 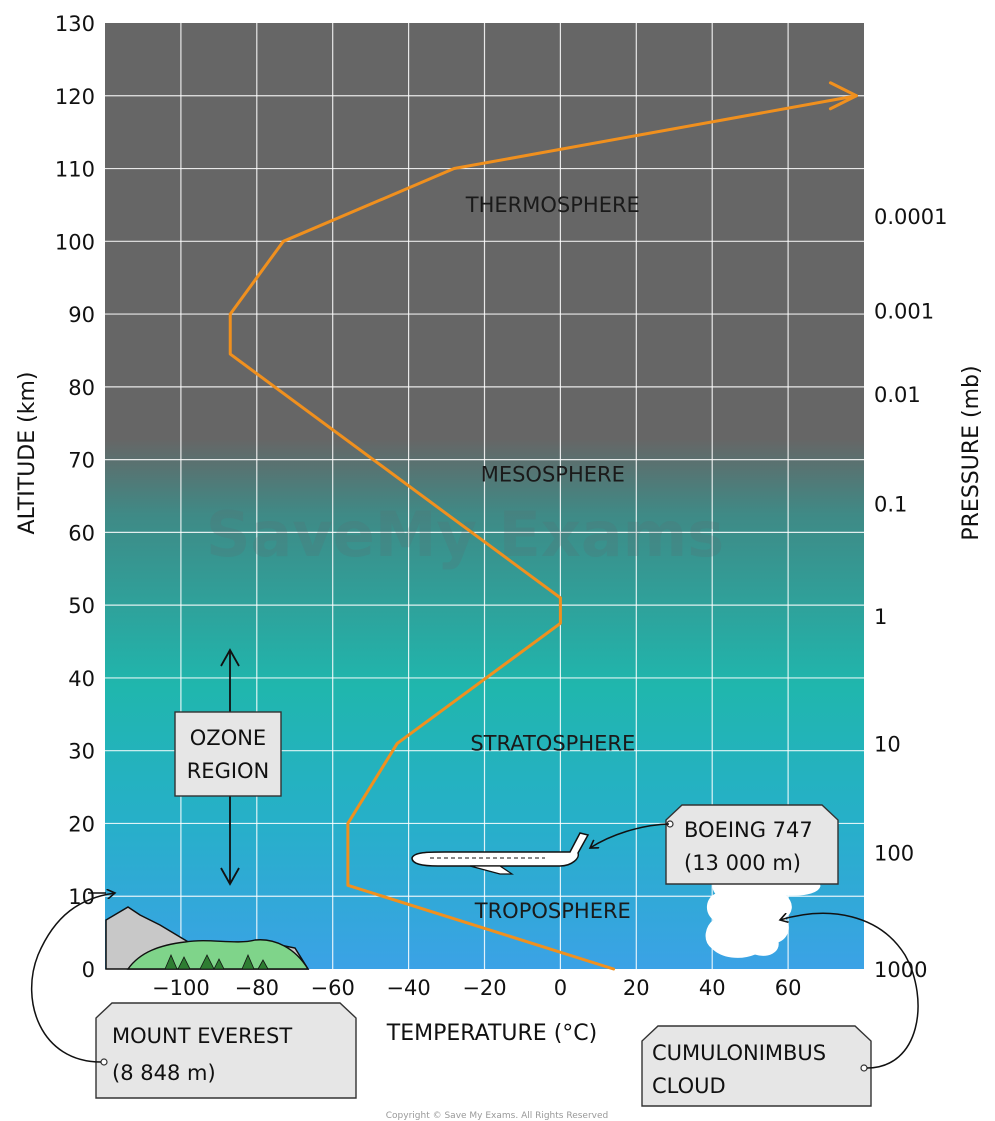 What do you see at coordinates (202, 1036) in the screenshot?
I see `everest-label-line1: MOUNT EVEREST` at bounding box center [202, 1036].